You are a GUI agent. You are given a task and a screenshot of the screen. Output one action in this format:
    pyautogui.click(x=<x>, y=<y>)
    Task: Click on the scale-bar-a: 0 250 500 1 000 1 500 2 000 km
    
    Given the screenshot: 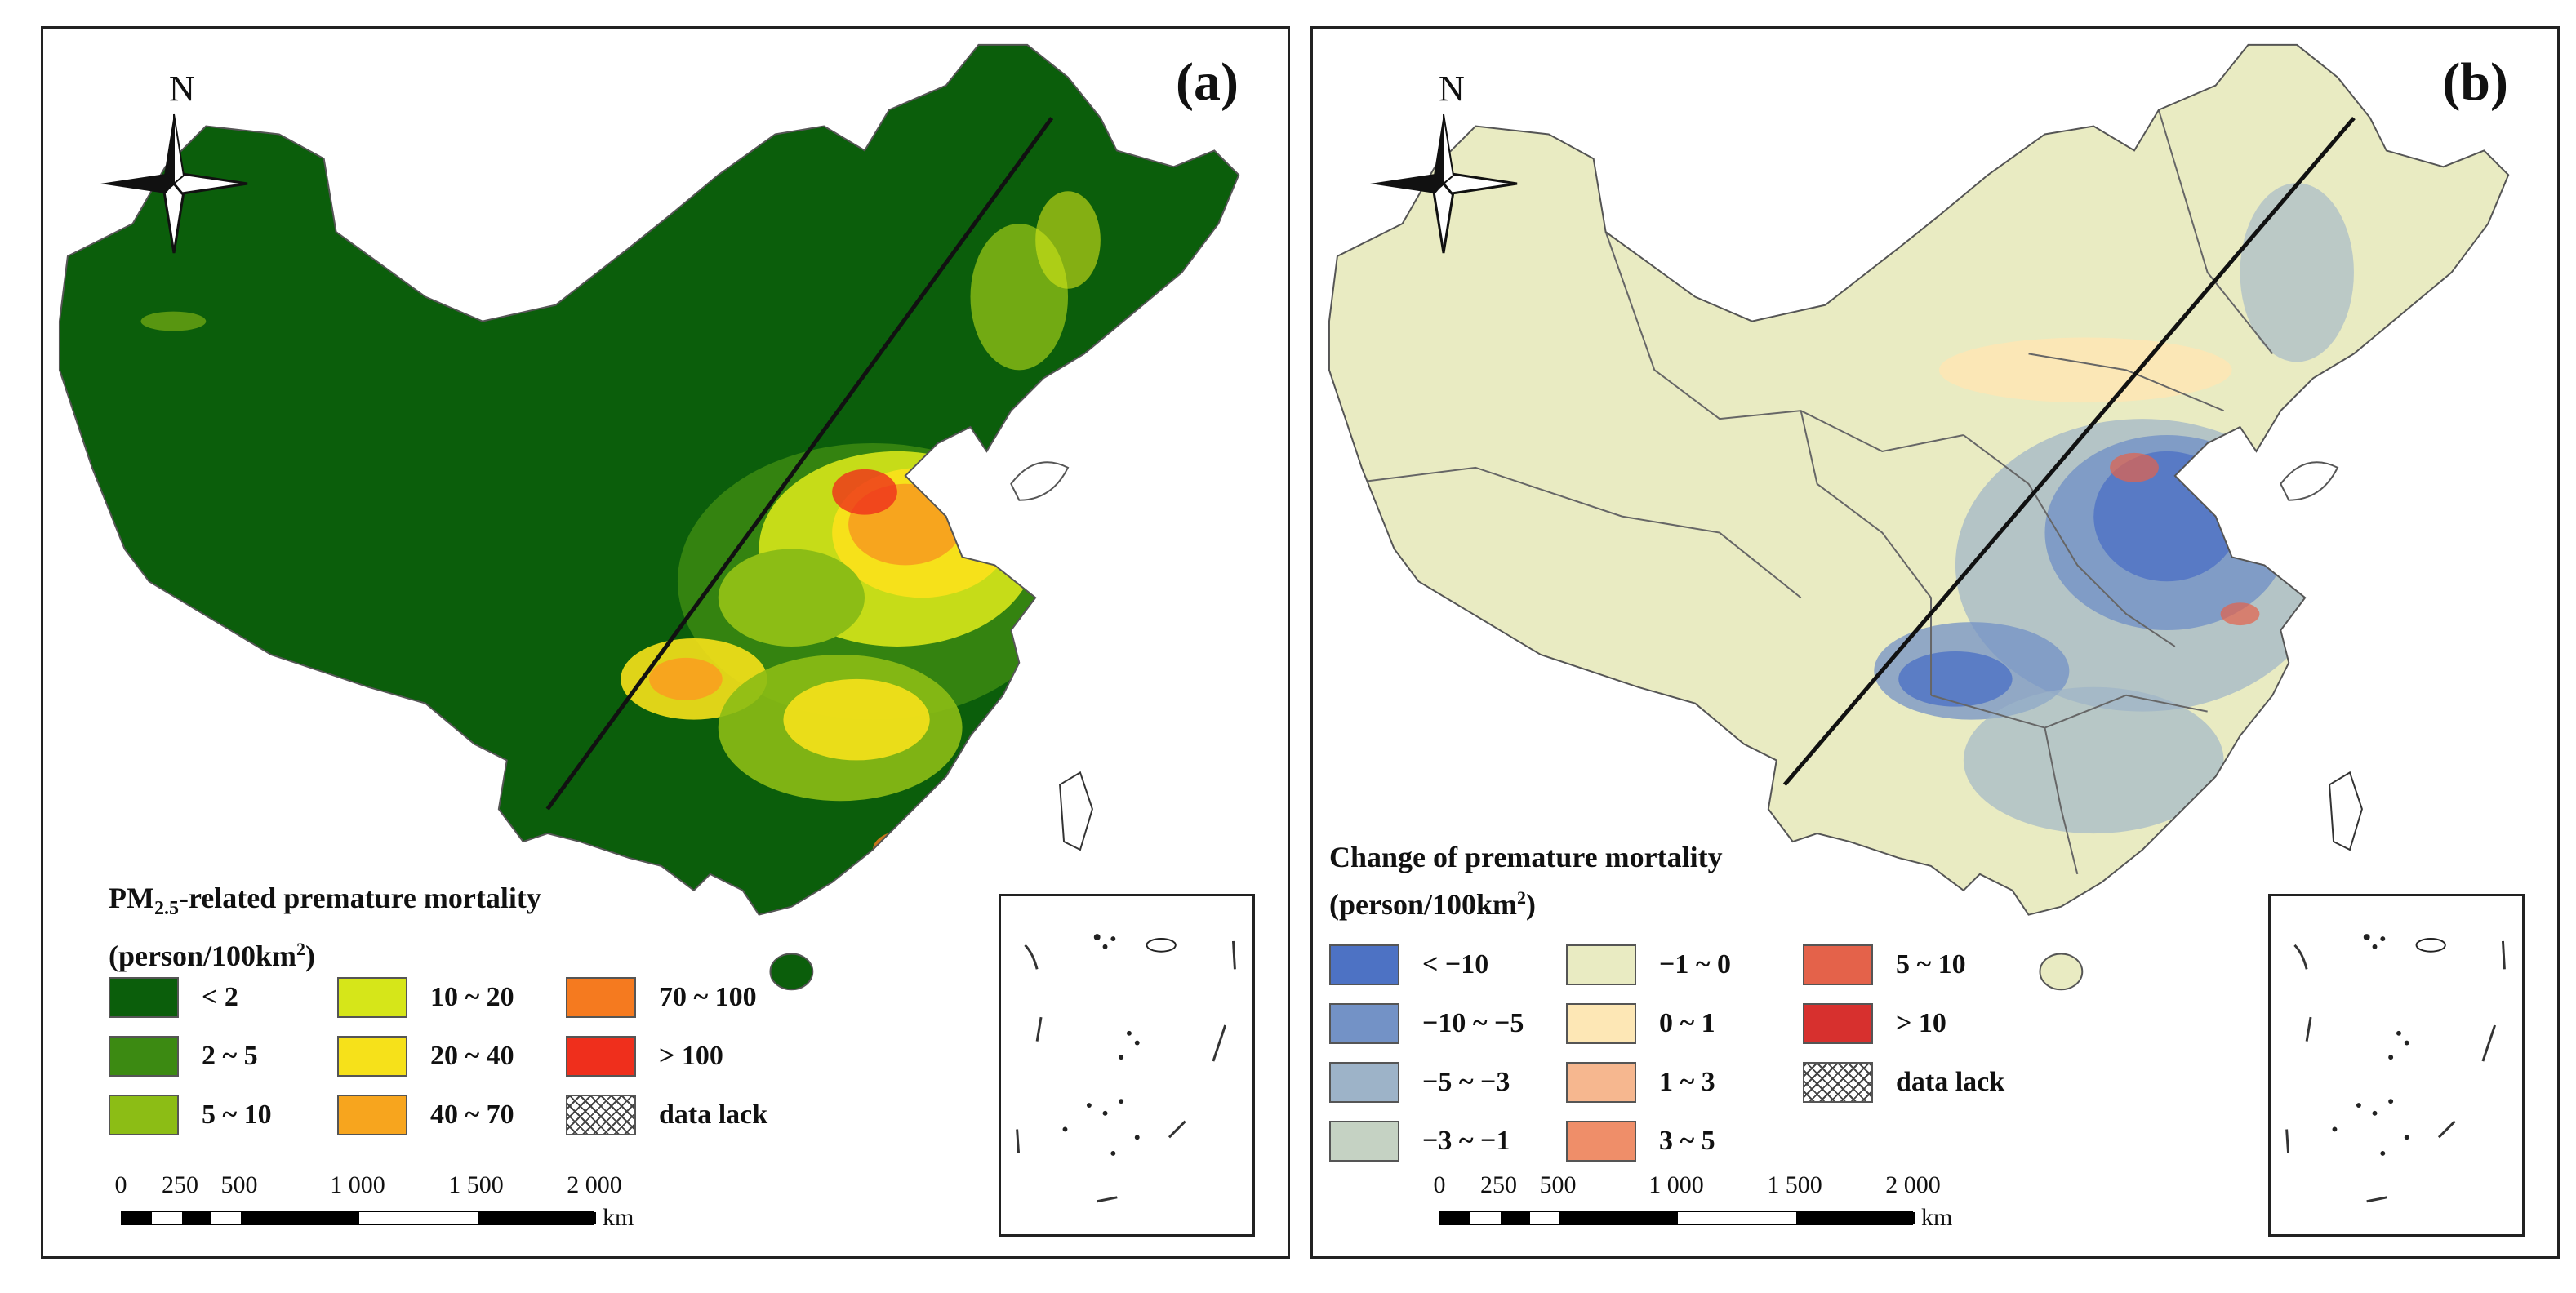 What is the action you would take?
    pyautogui.click(x=374, y=1204)
    